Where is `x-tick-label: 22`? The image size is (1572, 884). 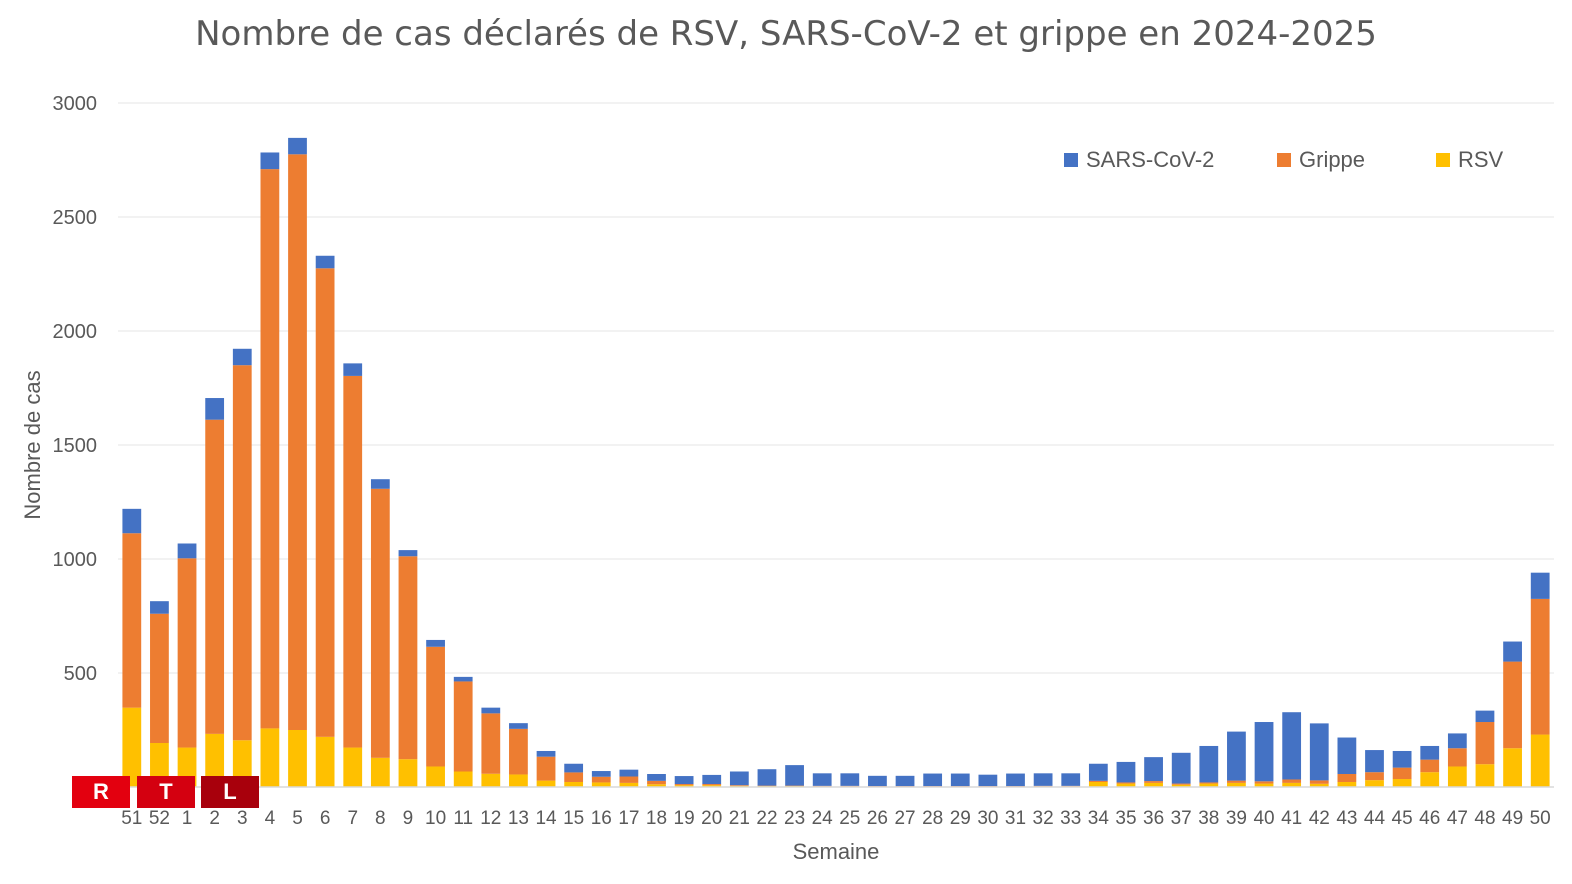
x-tick-label: 22 is located at coordinates (766, 818).